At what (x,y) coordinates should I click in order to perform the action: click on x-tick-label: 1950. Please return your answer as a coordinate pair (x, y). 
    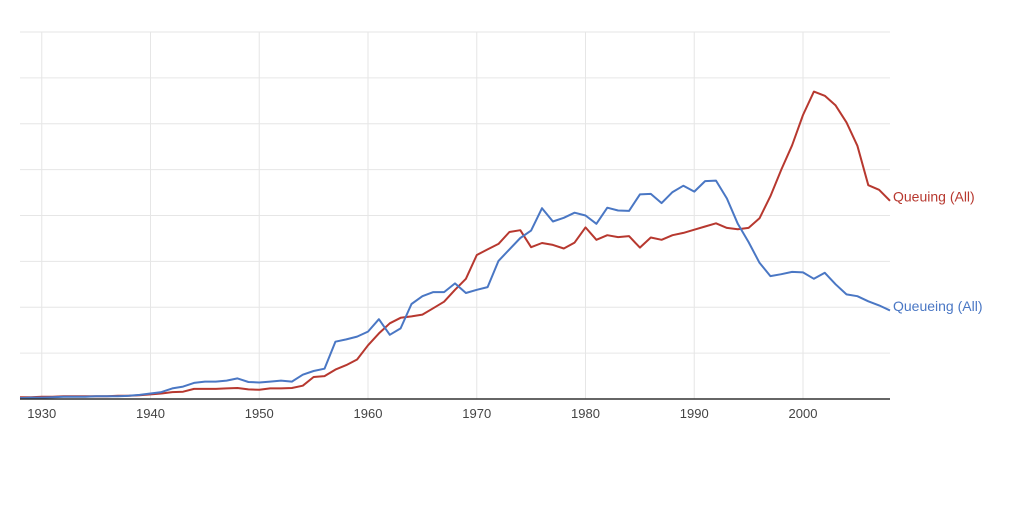
    Looking at the image, I should click on (259, 413).